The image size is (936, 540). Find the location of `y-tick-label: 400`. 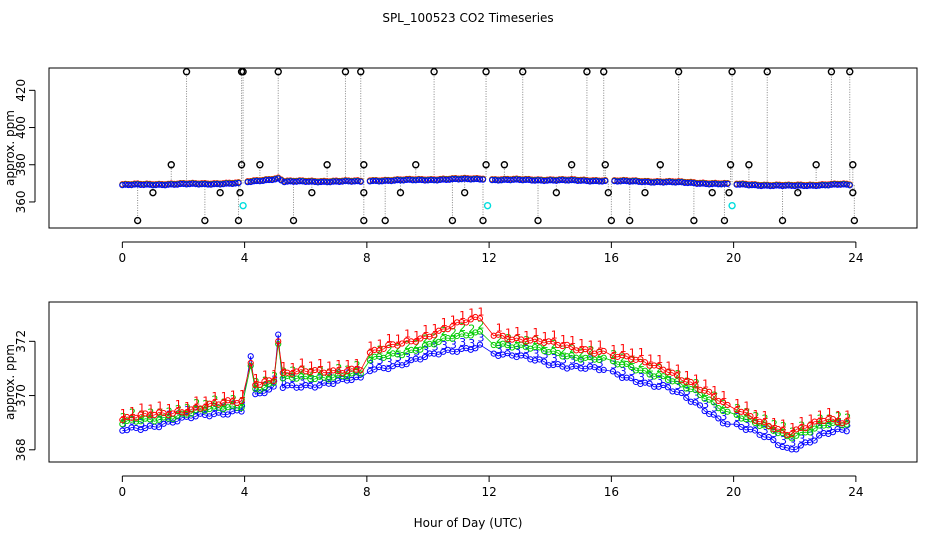

y-tick-label: 400 is located at coordinates (21, 127).